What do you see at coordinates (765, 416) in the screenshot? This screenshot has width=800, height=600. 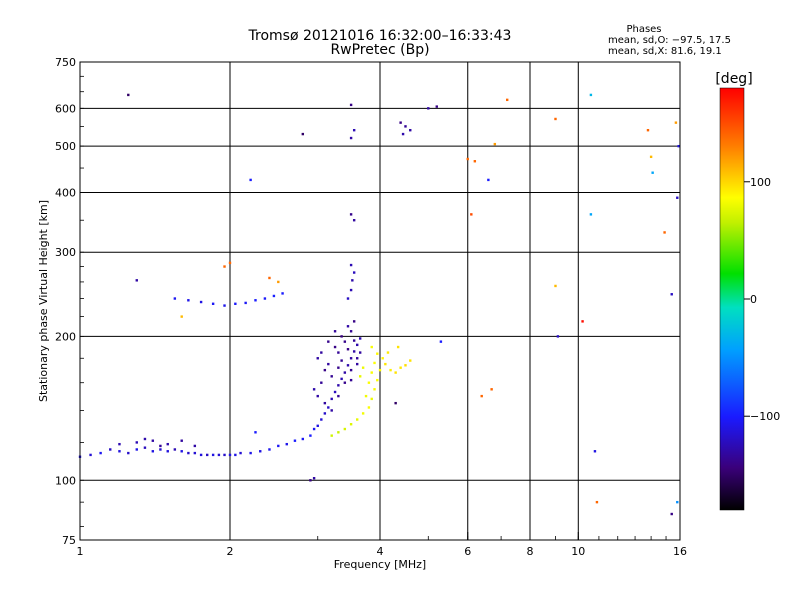 I see `colorbar-tick-label: −100` at bounding box center [765, 416].